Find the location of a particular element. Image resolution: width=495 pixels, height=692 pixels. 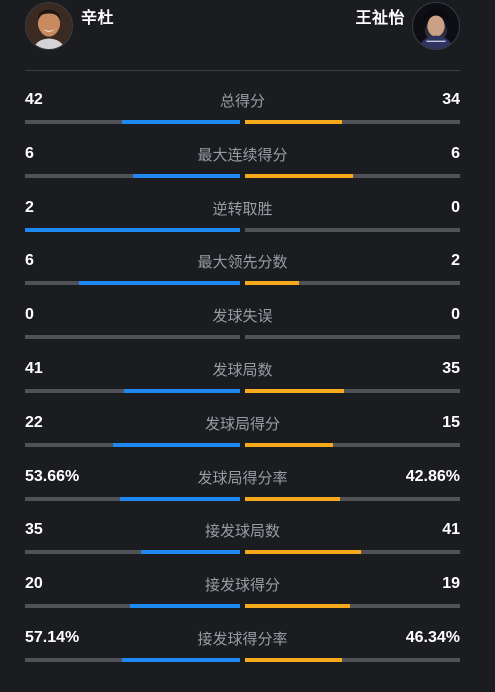

stat-right-value: 42.86% is located at coordinates (432, 476).